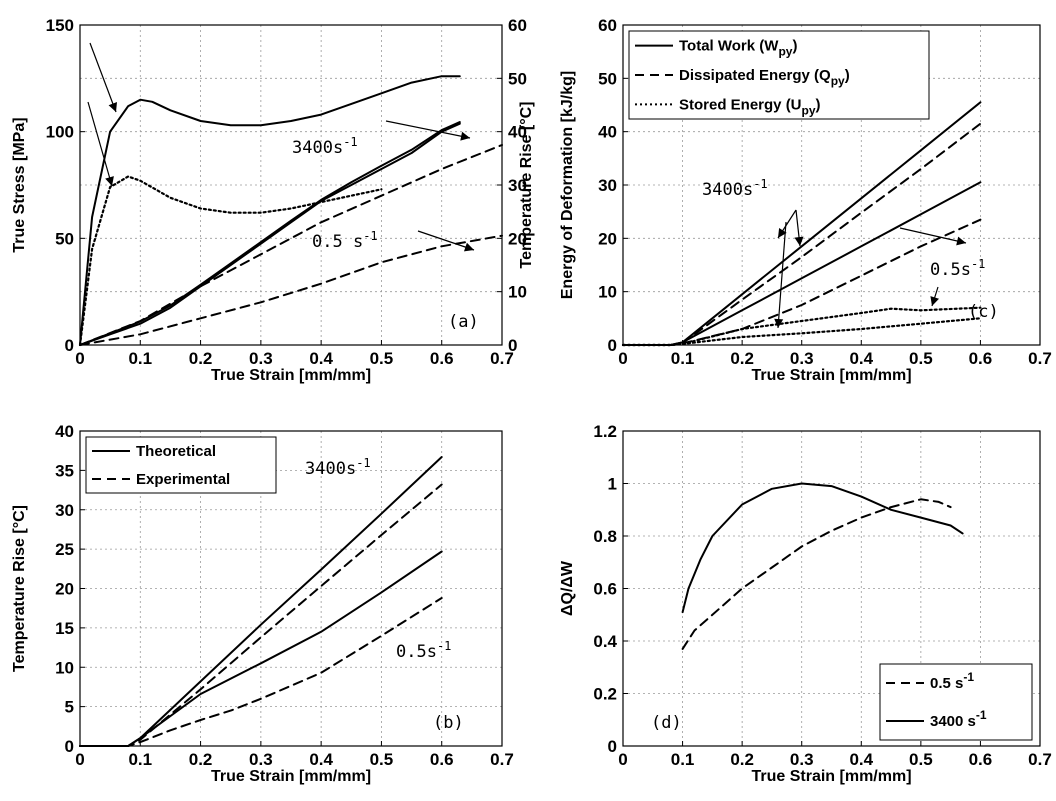 This screenshot has height=801, width=1056. I want to click on y-tick-label: 30, so click(64, 510).